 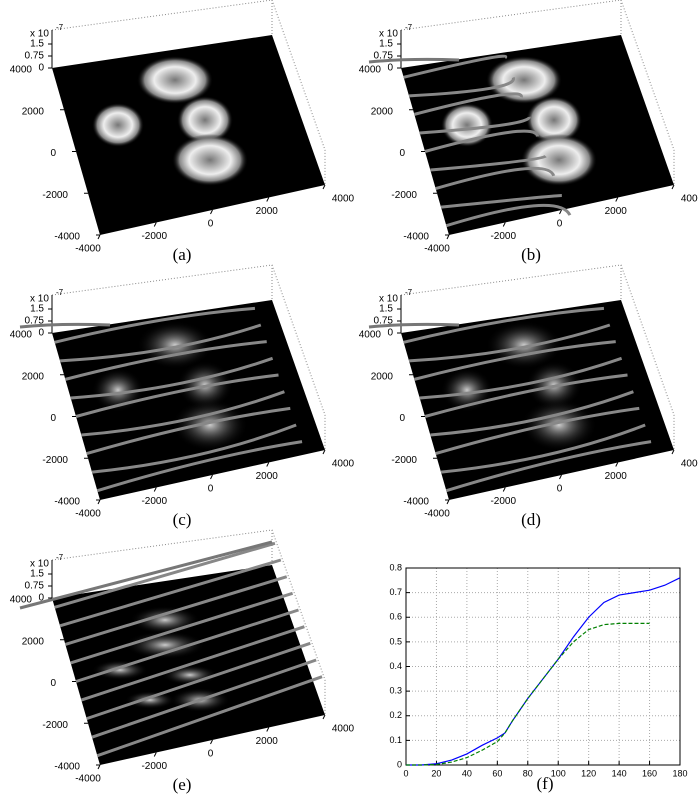 I want to click on y-tick-label: 0.6, so click(x=395, y=617).